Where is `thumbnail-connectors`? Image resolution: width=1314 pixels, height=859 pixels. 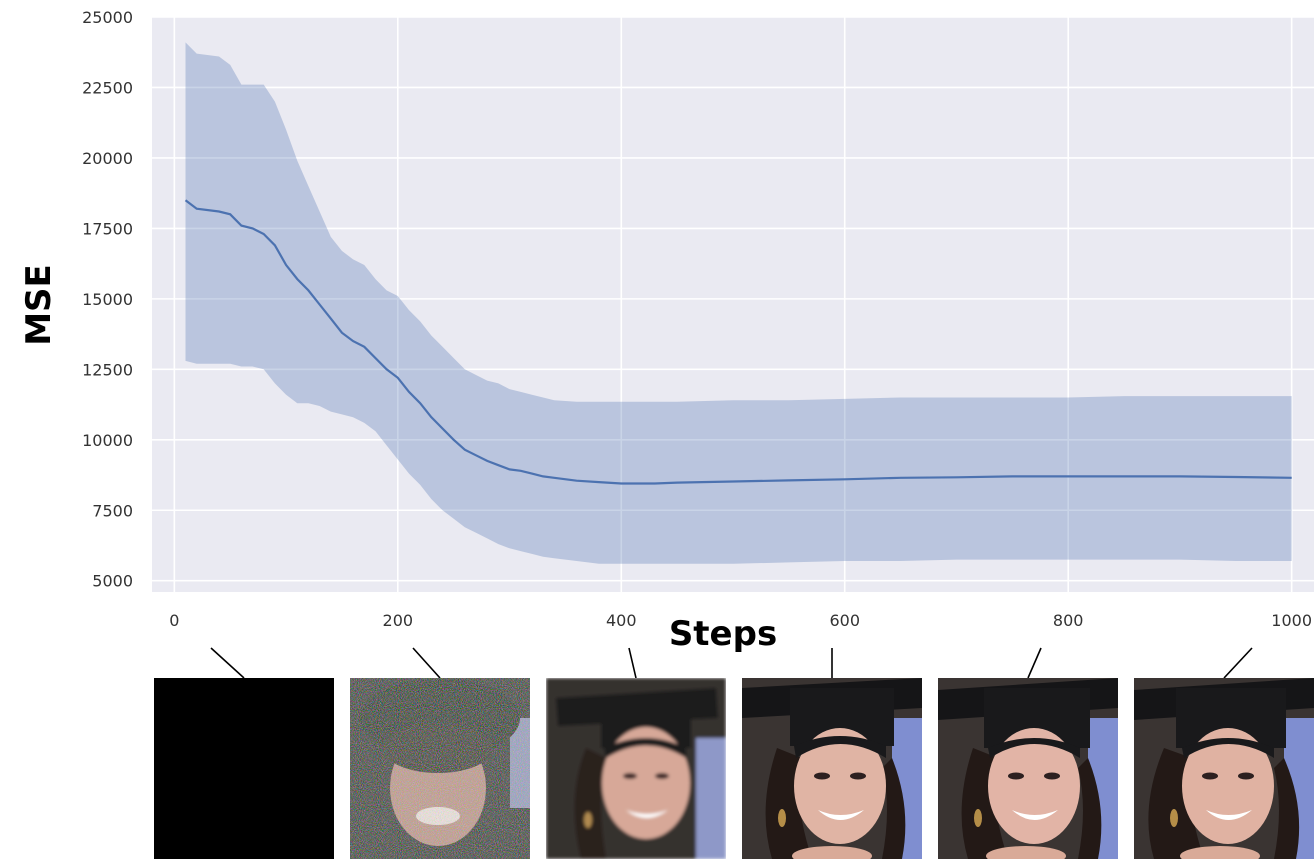
thumbnail-connectors is located at coordinates (731, 662).